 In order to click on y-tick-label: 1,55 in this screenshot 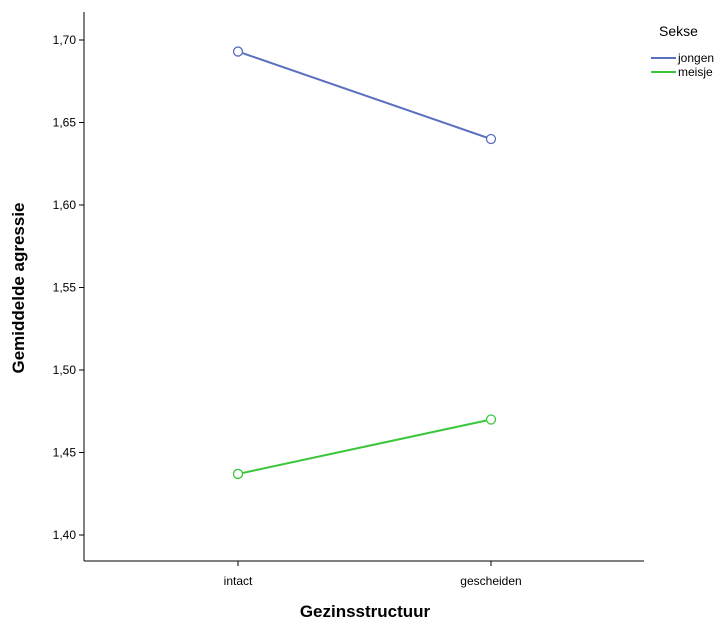, I will do `click(65, 288)`.